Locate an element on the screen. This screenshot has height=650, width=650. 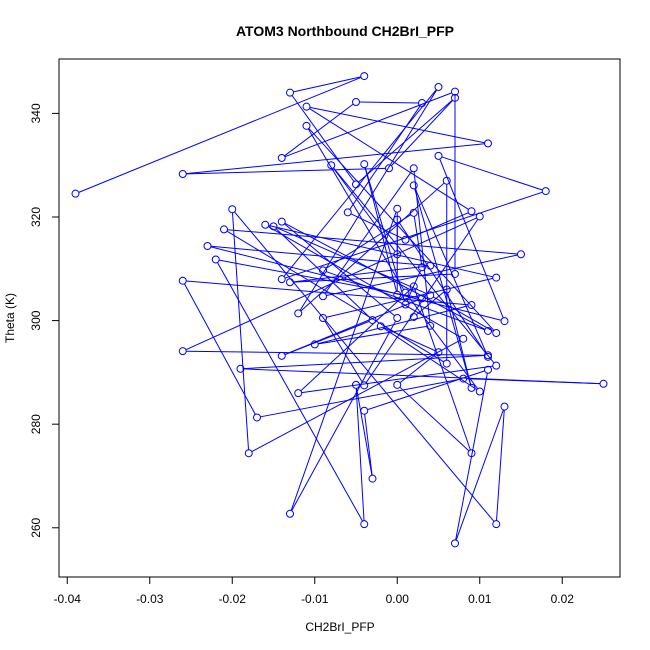
x-axis-label: CH2BrI_PFP is located at coordinates (339, 627).